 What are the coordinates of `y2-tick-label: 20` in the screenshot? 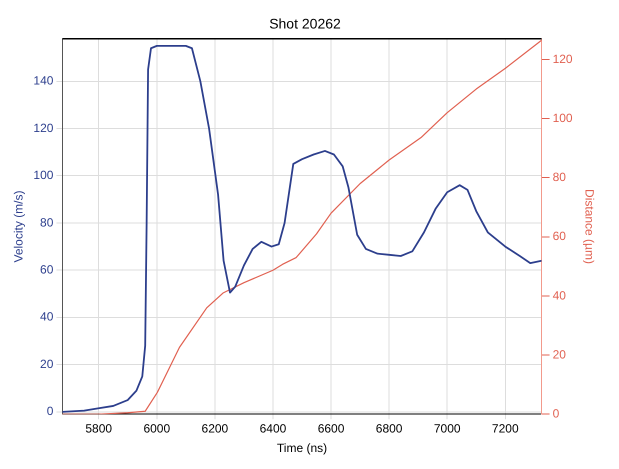 It's located at (559, 354).